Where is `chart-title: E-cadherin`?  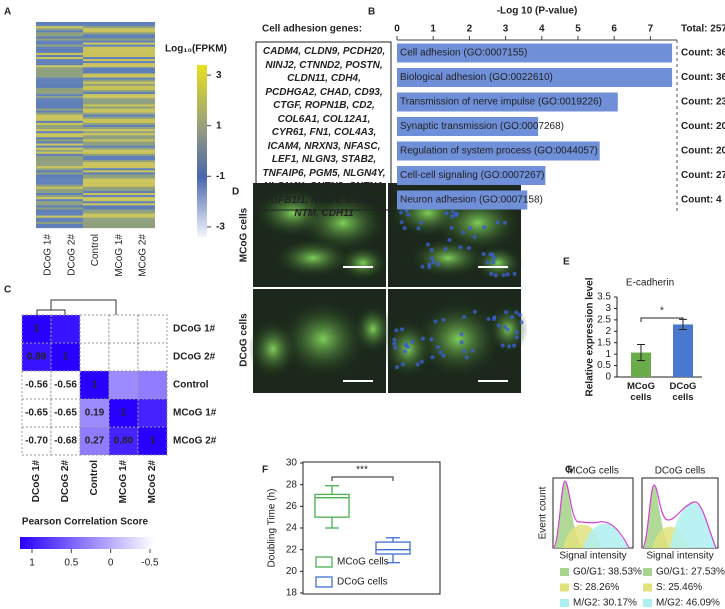
chart-title: E-cadherin is located at coordinates (650, 283).